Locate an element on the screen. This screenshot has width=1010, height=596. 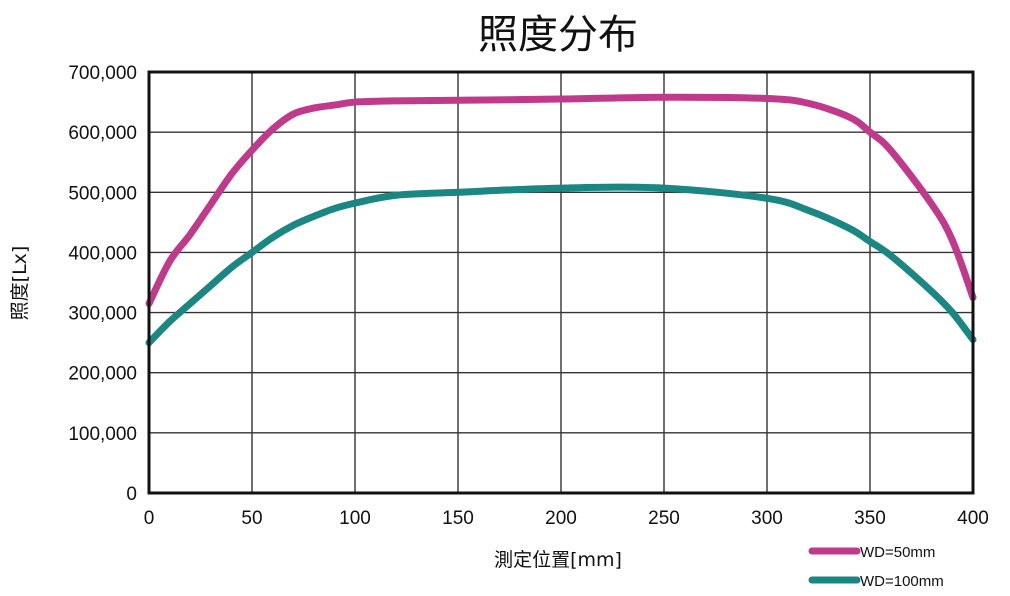
y-tick-label: 300,000 is located at coordinates (102, 314).